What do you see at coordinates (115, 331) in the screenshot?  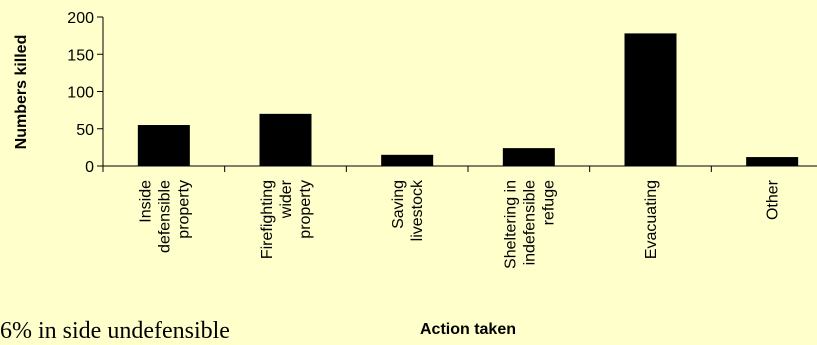 I see `overlapping-caption-text: 6% in side undefensible` at bounding box center [115, 331].